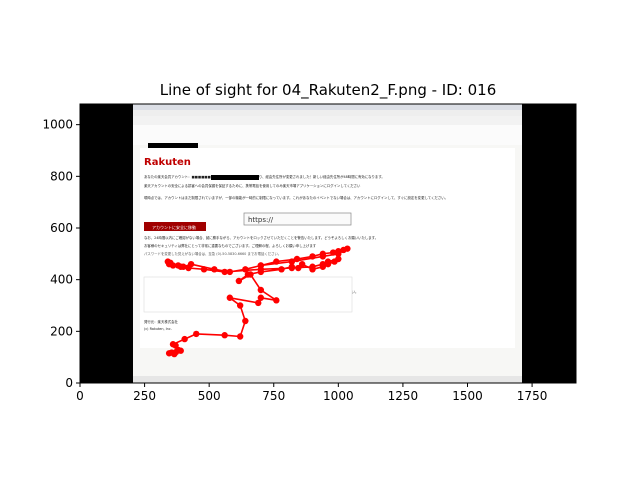 The width and height of the screenshot is (640, 484). Describe the element at coordinates (532, 396) in the screenshot. I see `x-tick-label: 1750` at that location.